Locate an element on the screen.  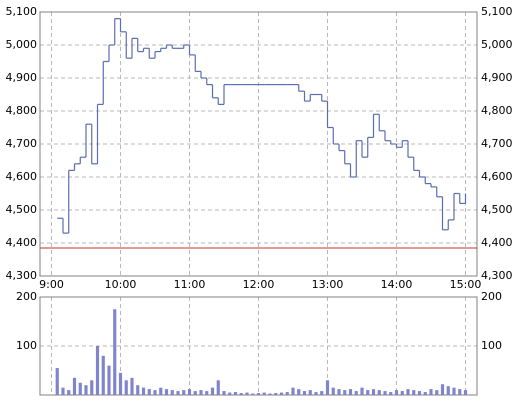
y-tick-label-right: 4,900 is located at coordinates (497, 77).